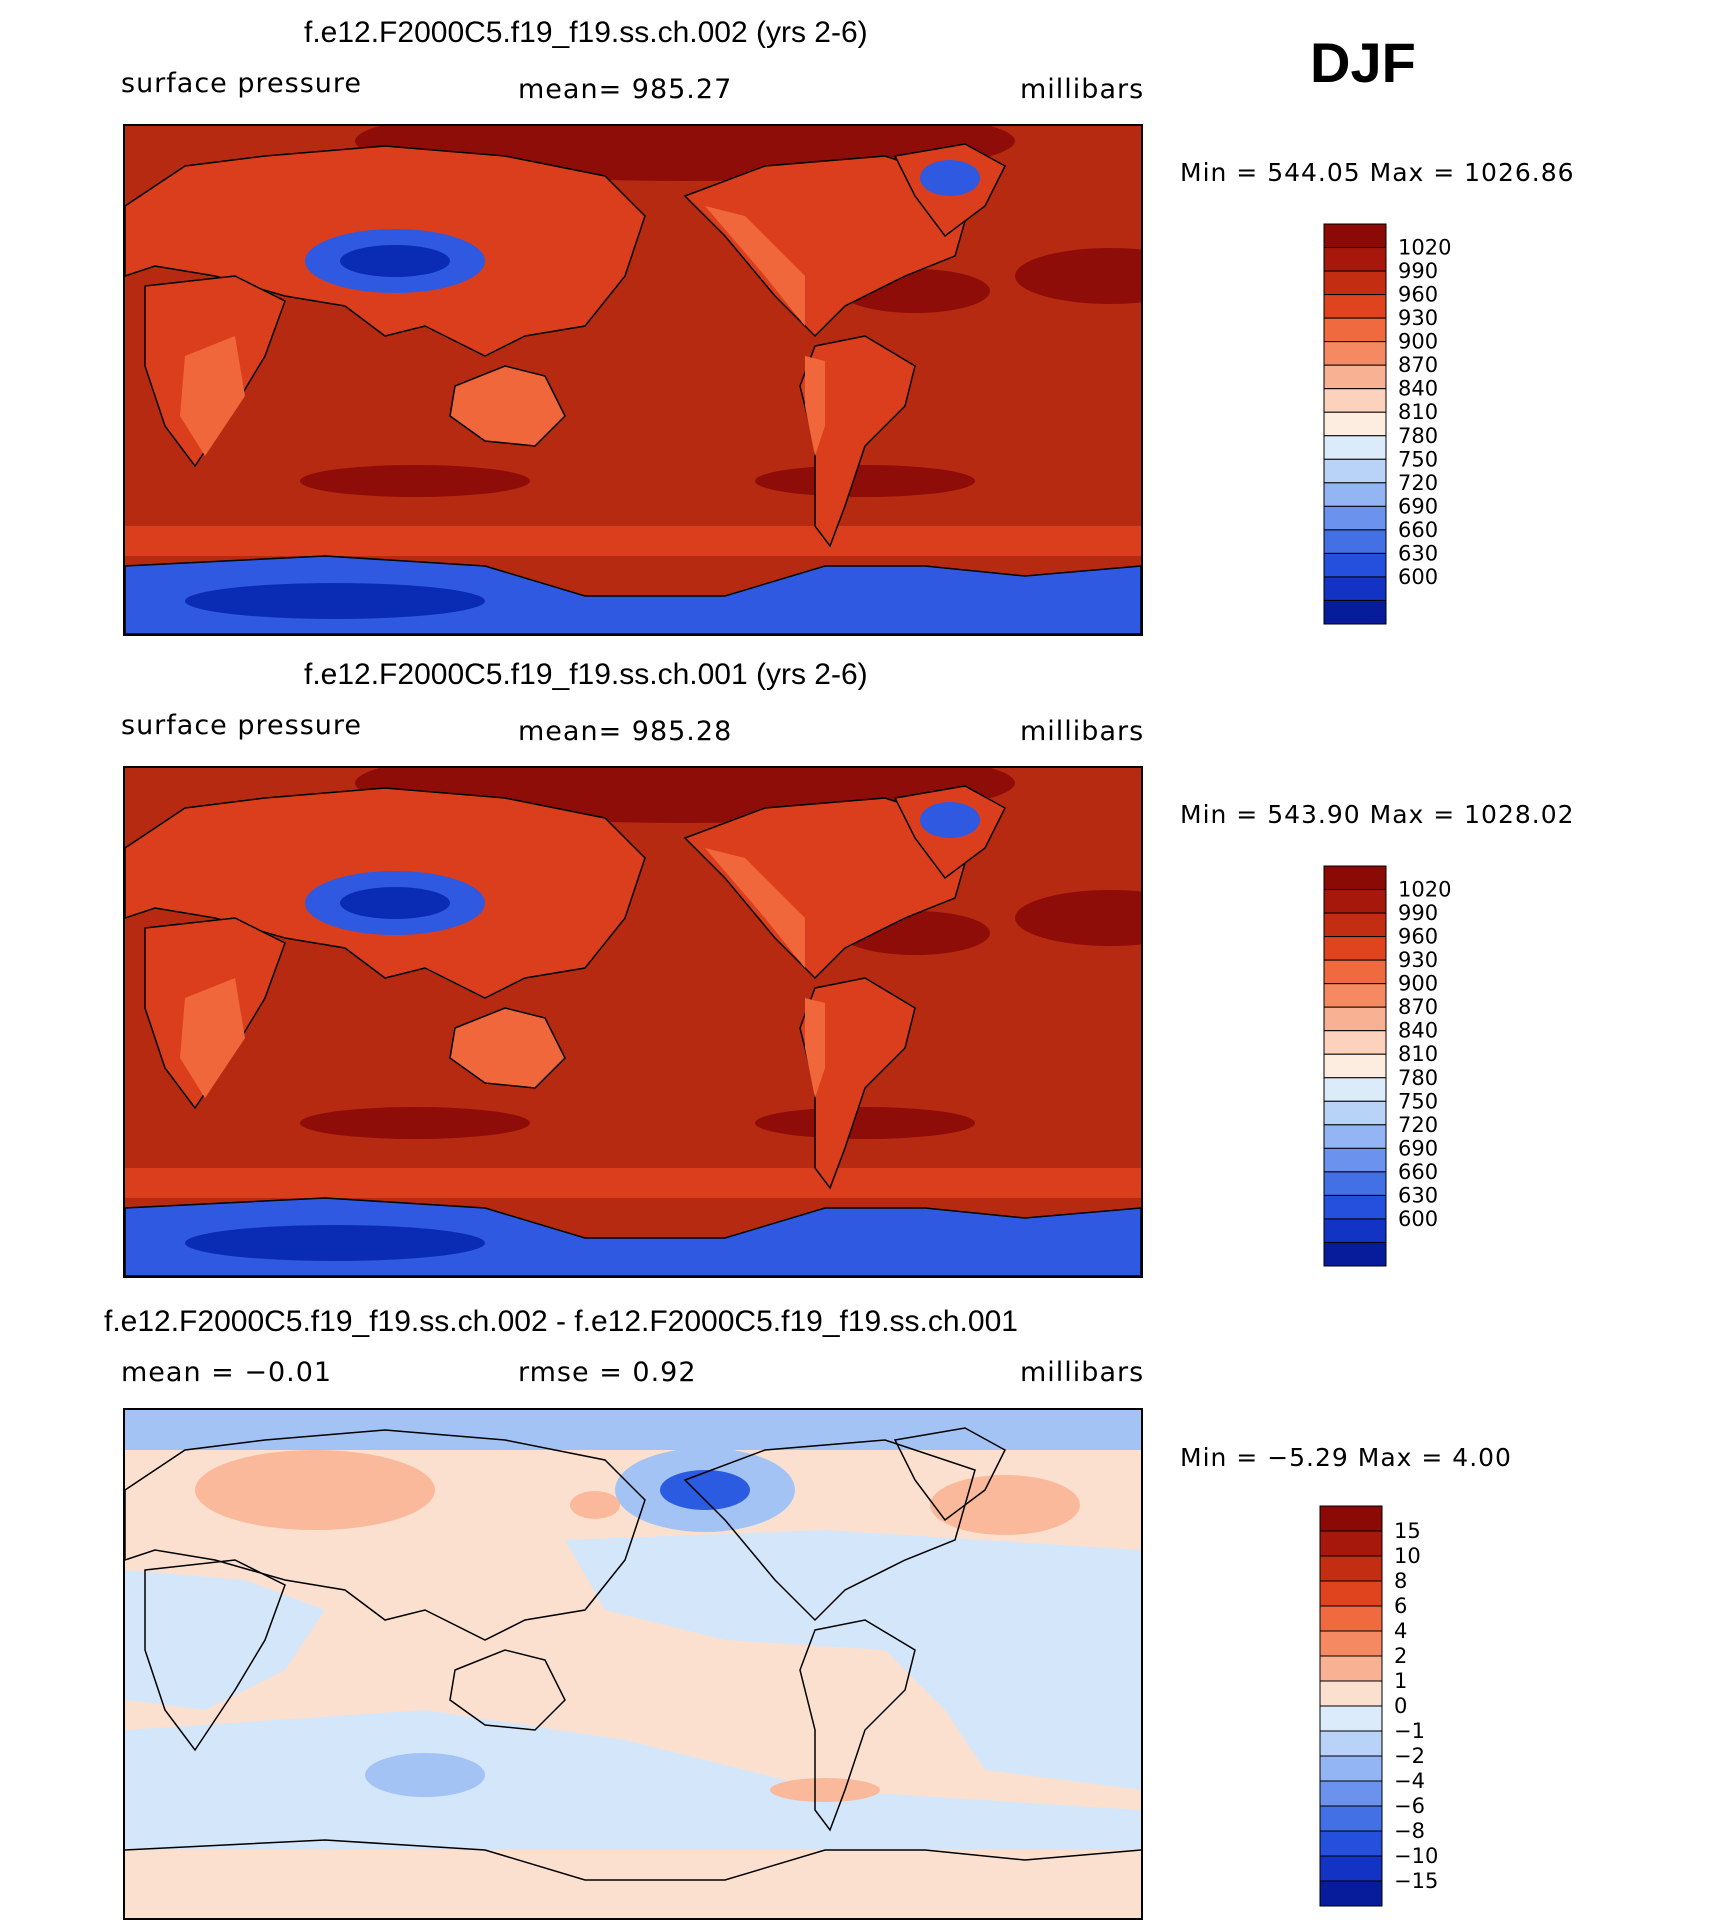 The height and width of the screenshot is (1931, 1710). What do you see at coordinates (705, 1490) in the screenshot?
I see `negative-anomaly-core` at bounding box center [705, 1490].